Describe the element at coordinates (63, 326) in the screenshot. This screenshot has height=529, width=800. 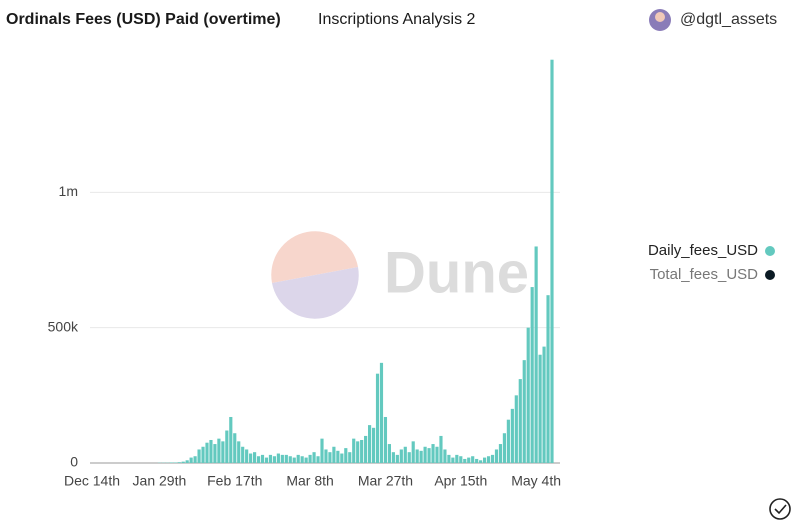
I see `y-tick-label: 500k` at that location.